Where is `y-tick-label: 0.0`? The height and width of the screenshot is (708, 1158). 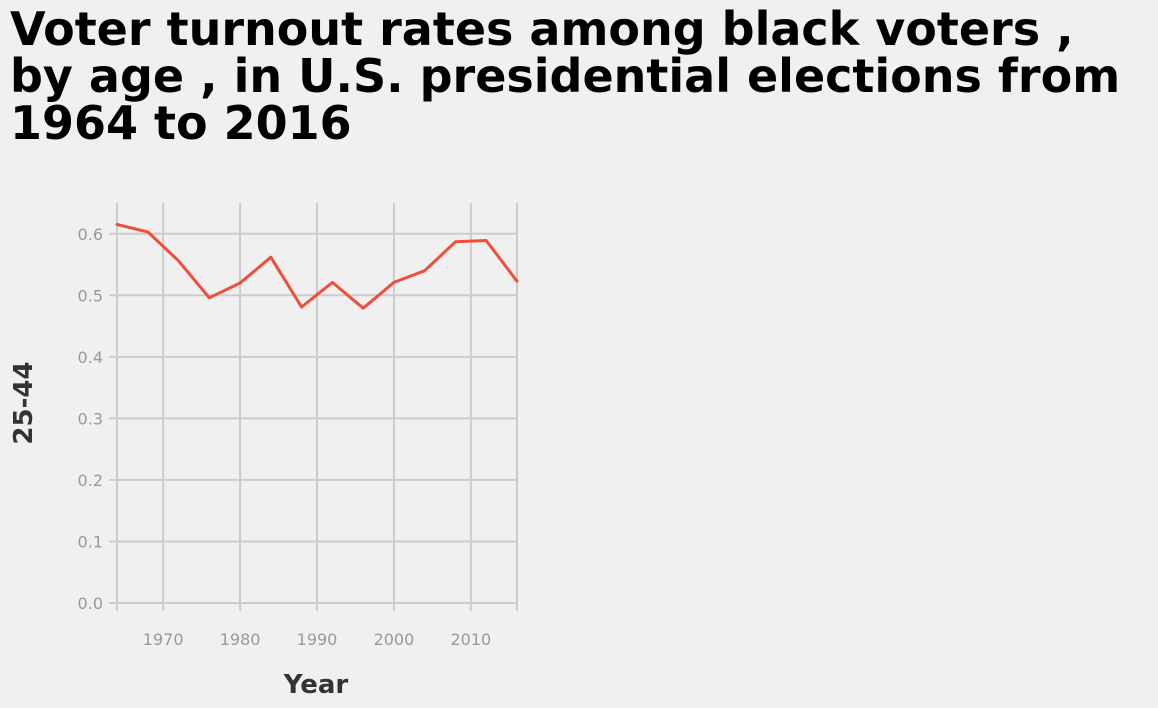
y-tick-label: 0.0 is located at coordinates (90, 603).